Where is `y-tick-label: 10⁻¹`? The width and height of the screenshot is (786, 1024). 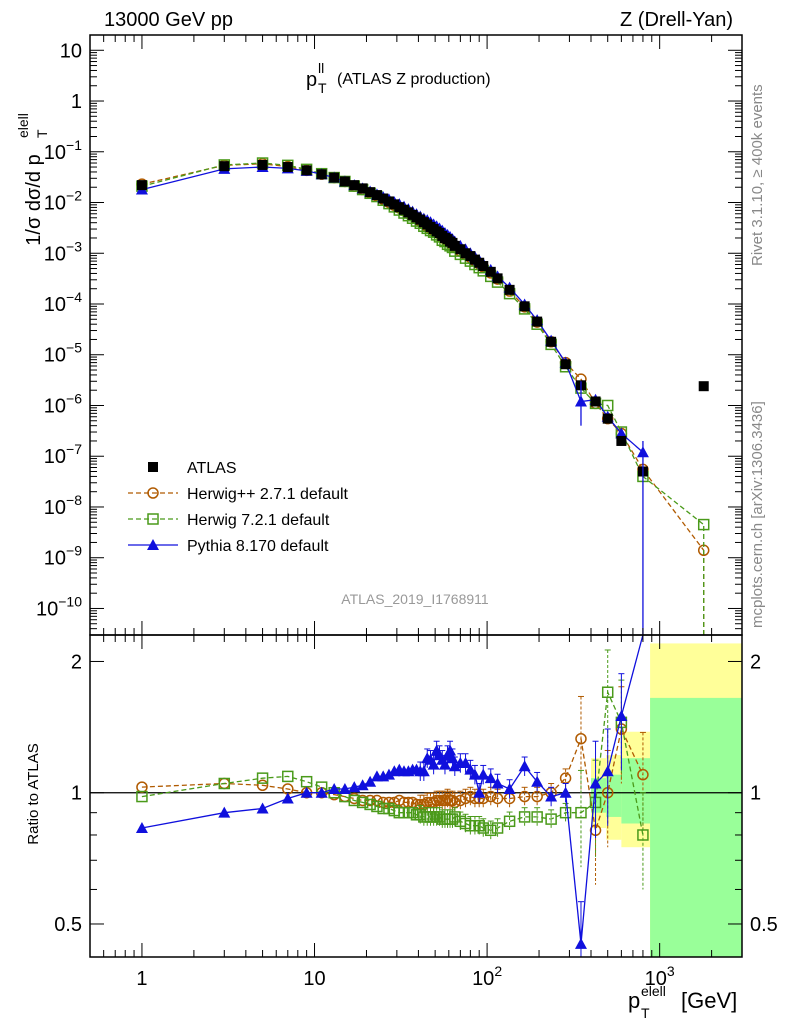 y-tick-label: 10⁻¹ is located at coordinates (63, 150).